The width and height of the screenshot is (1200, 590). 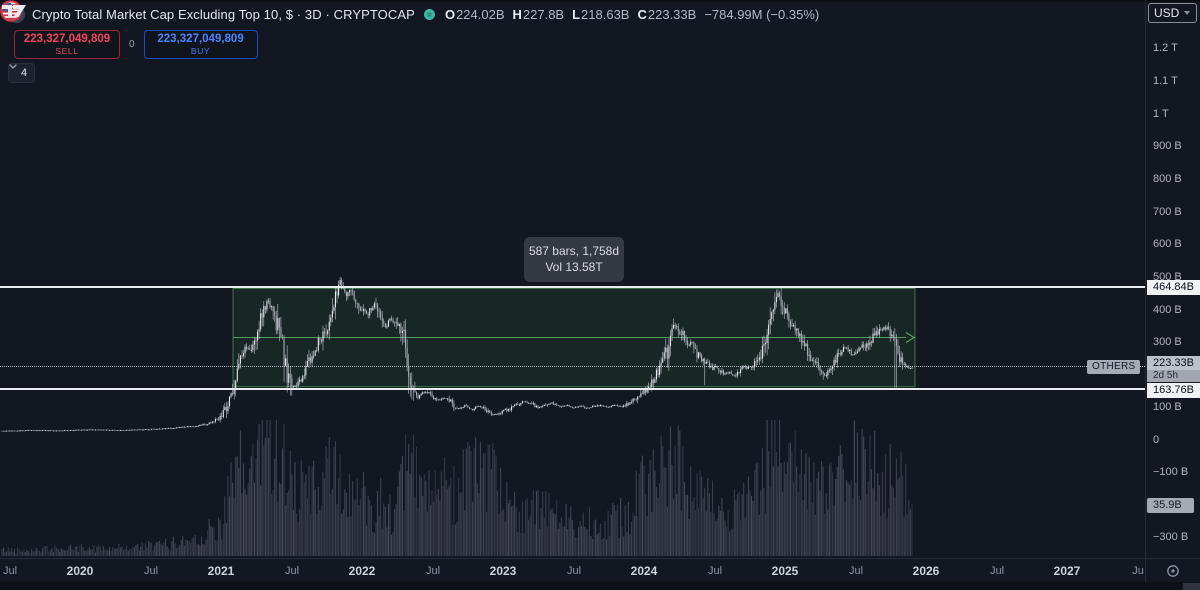 I want to click on time-tick: 2020, so click(x=80, y=570).